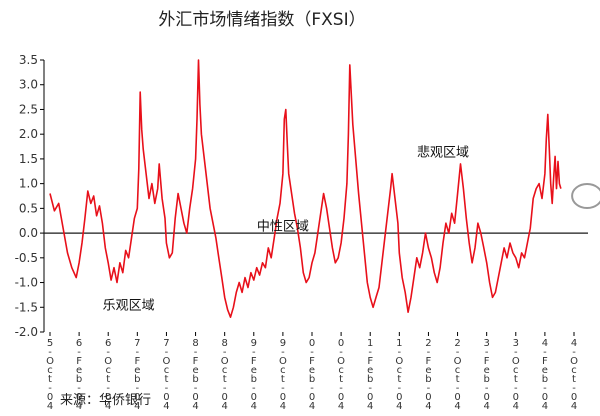 This screenshot has height=416, width=600. Describe the element at coordinates (129, 306) in the screenshot. I see `zone-annotation: 乐观区域` at that location.